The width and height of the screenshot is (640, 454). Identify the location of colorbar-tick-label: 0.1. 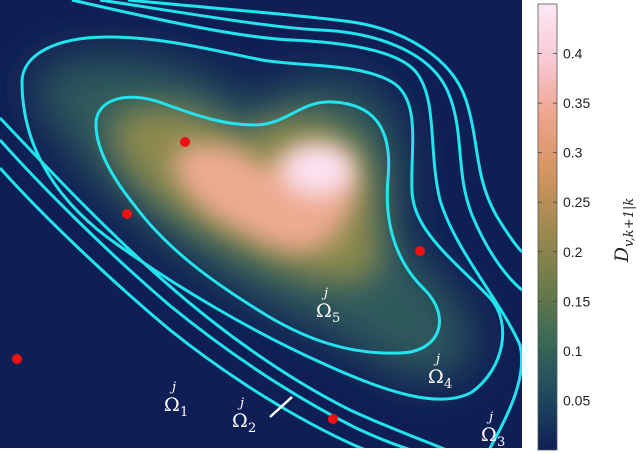
(573, 351).